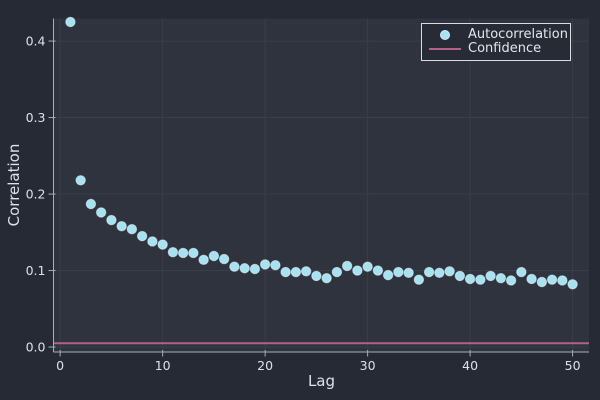 The height and width of the screenshot is (400, 600). What do you see at coordinates (36, 270) in the screenshot?
I see `y-tick-label: 0.1` at bounding box center [36, 270].